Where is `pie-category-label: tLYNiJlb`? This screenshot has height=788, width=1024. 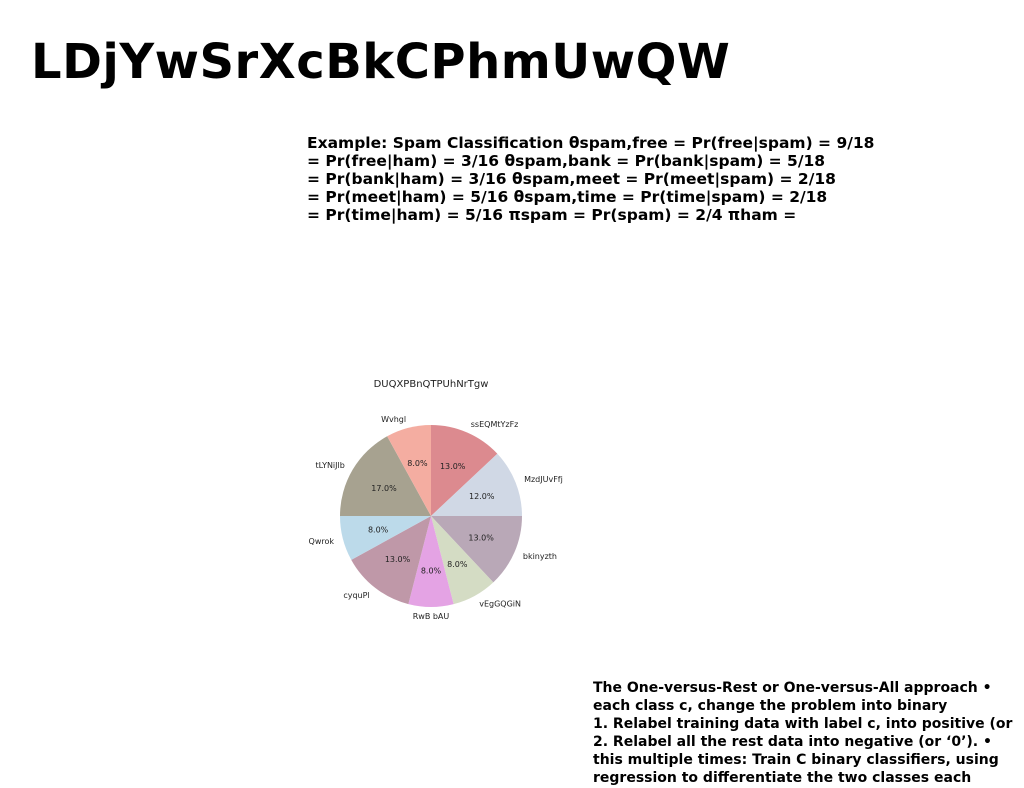
pie-category-label: tLYNiJlb is located at coordinates (330, 465).